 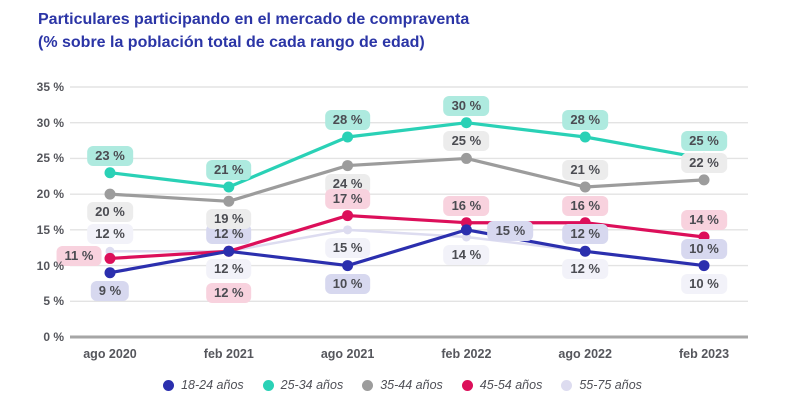 I want to click on series-line-25-34años, so click(x=407, y=155).